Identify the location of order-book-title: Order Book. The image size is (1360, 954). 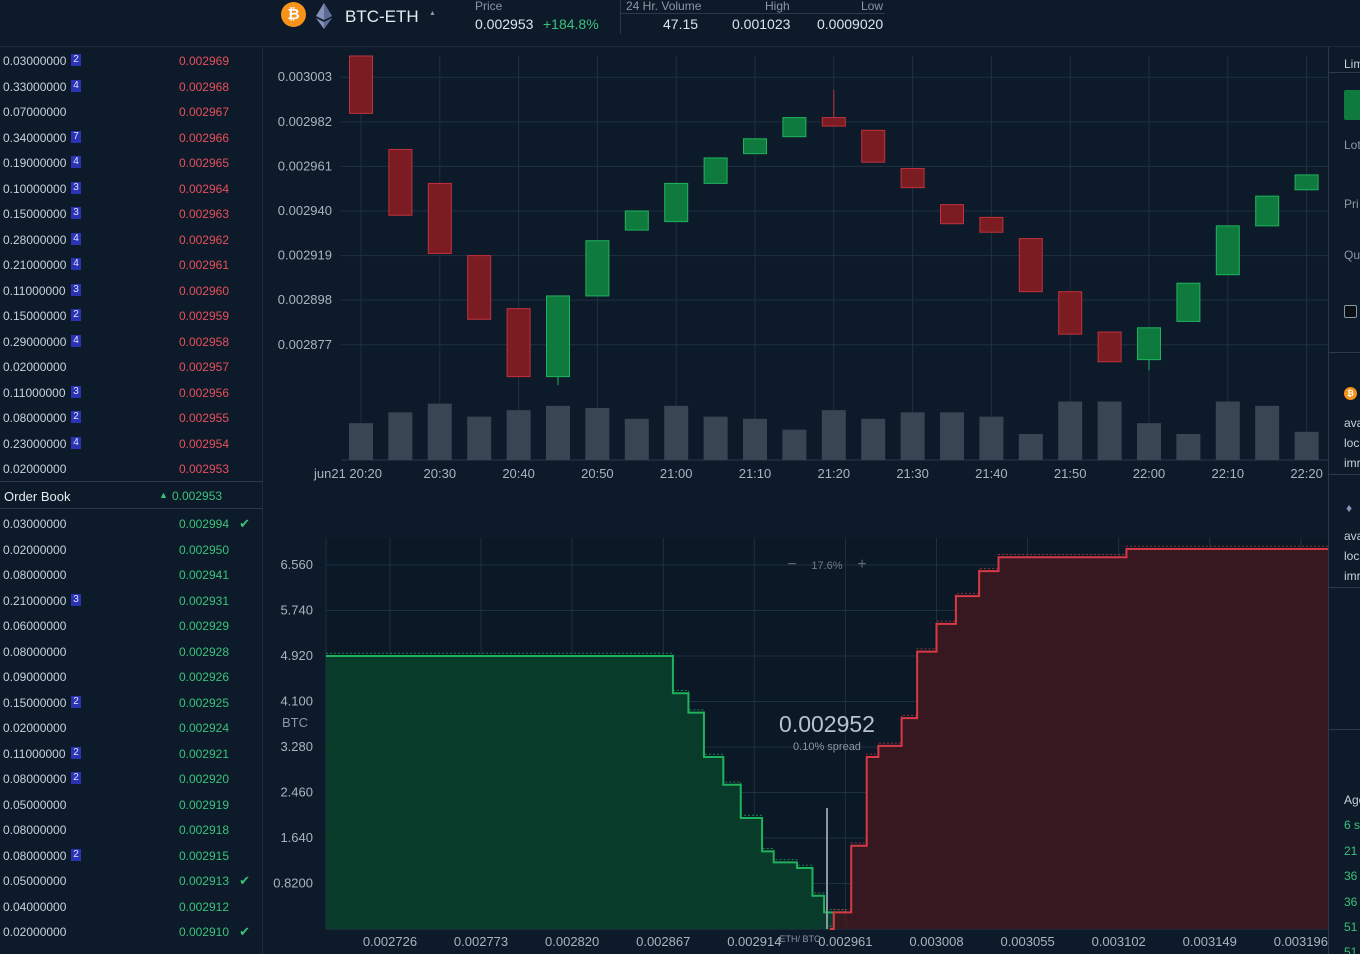
(37, 496).